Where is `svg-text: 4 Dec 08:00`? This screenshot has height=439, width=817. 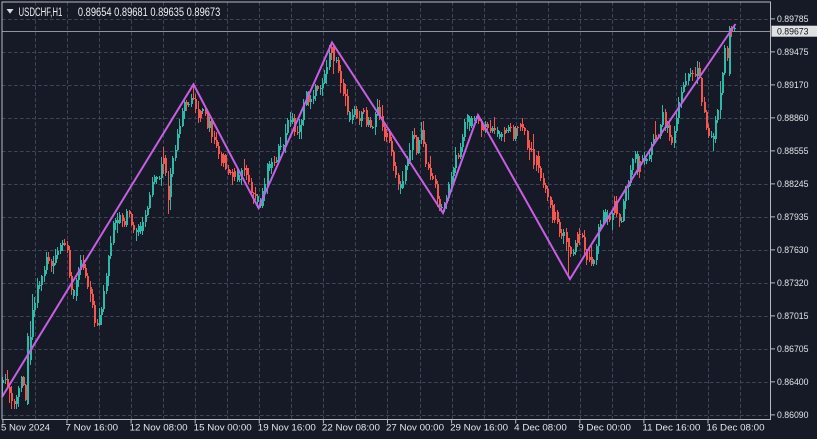
svg-text: 4 Dec 08:00 is located at coordinates (540, 428).